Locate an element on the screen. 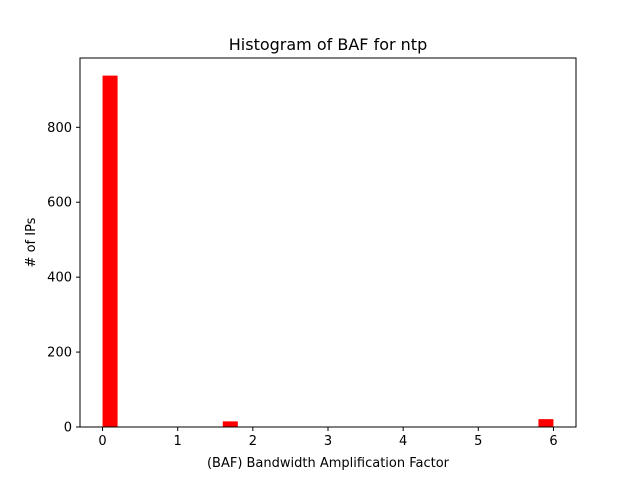 Image resolution: width=640 pixels, height=480 pixels. x-axis-label: (BAF) Bandwidth Amplification Factor is located at coordinates (328, 463).